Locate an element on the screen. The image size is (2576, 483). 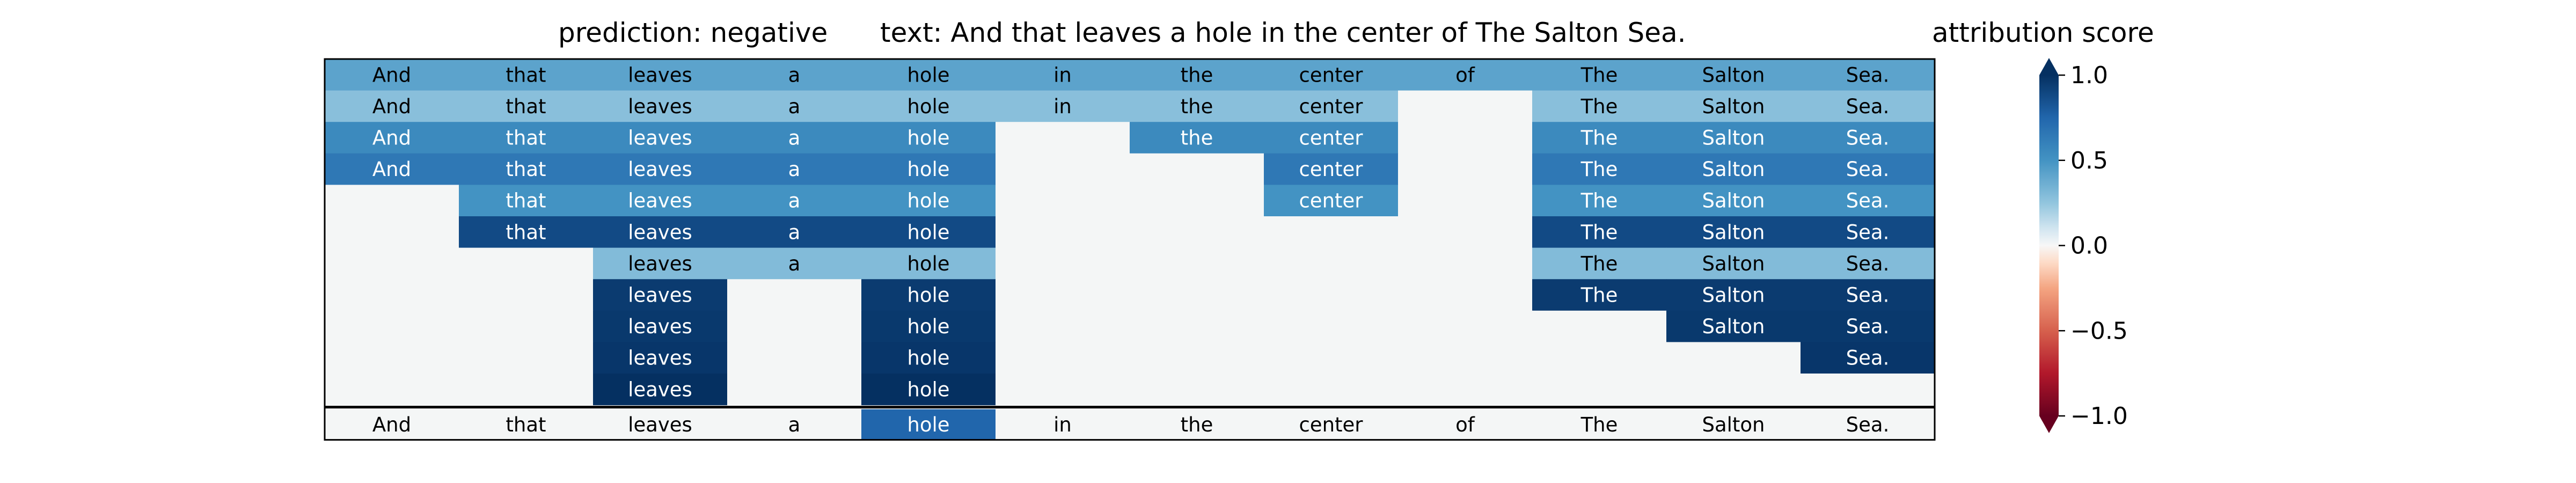
cell-token-label: the is located at coordinates (1197, 138).